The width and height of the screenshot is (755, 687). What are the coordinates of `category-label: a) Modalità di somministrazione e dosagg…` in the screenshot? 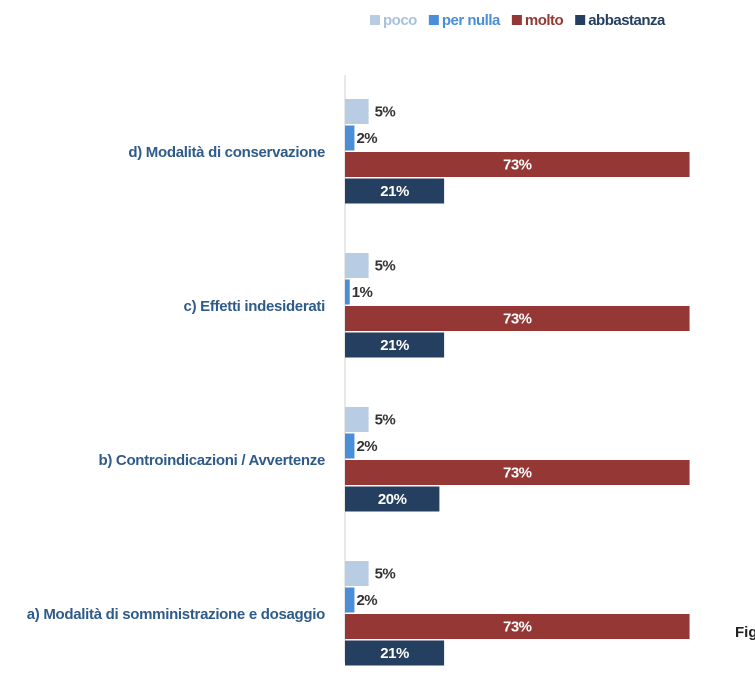 It's located at (163, 614).